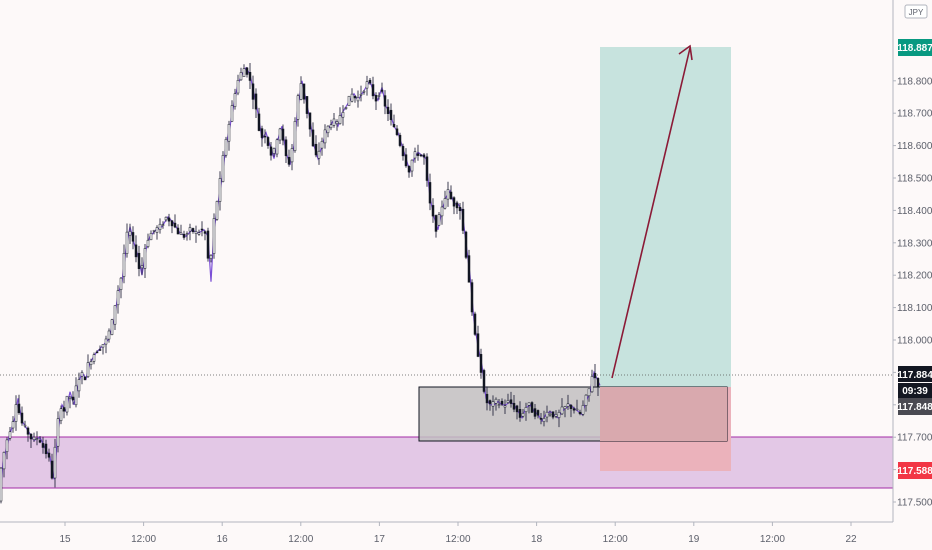 This screenshot has height=550, width=932. What do you see at coordinates (652, 211) in the screenshot?
I see `target-arrow` at bounding box center [652, 211].